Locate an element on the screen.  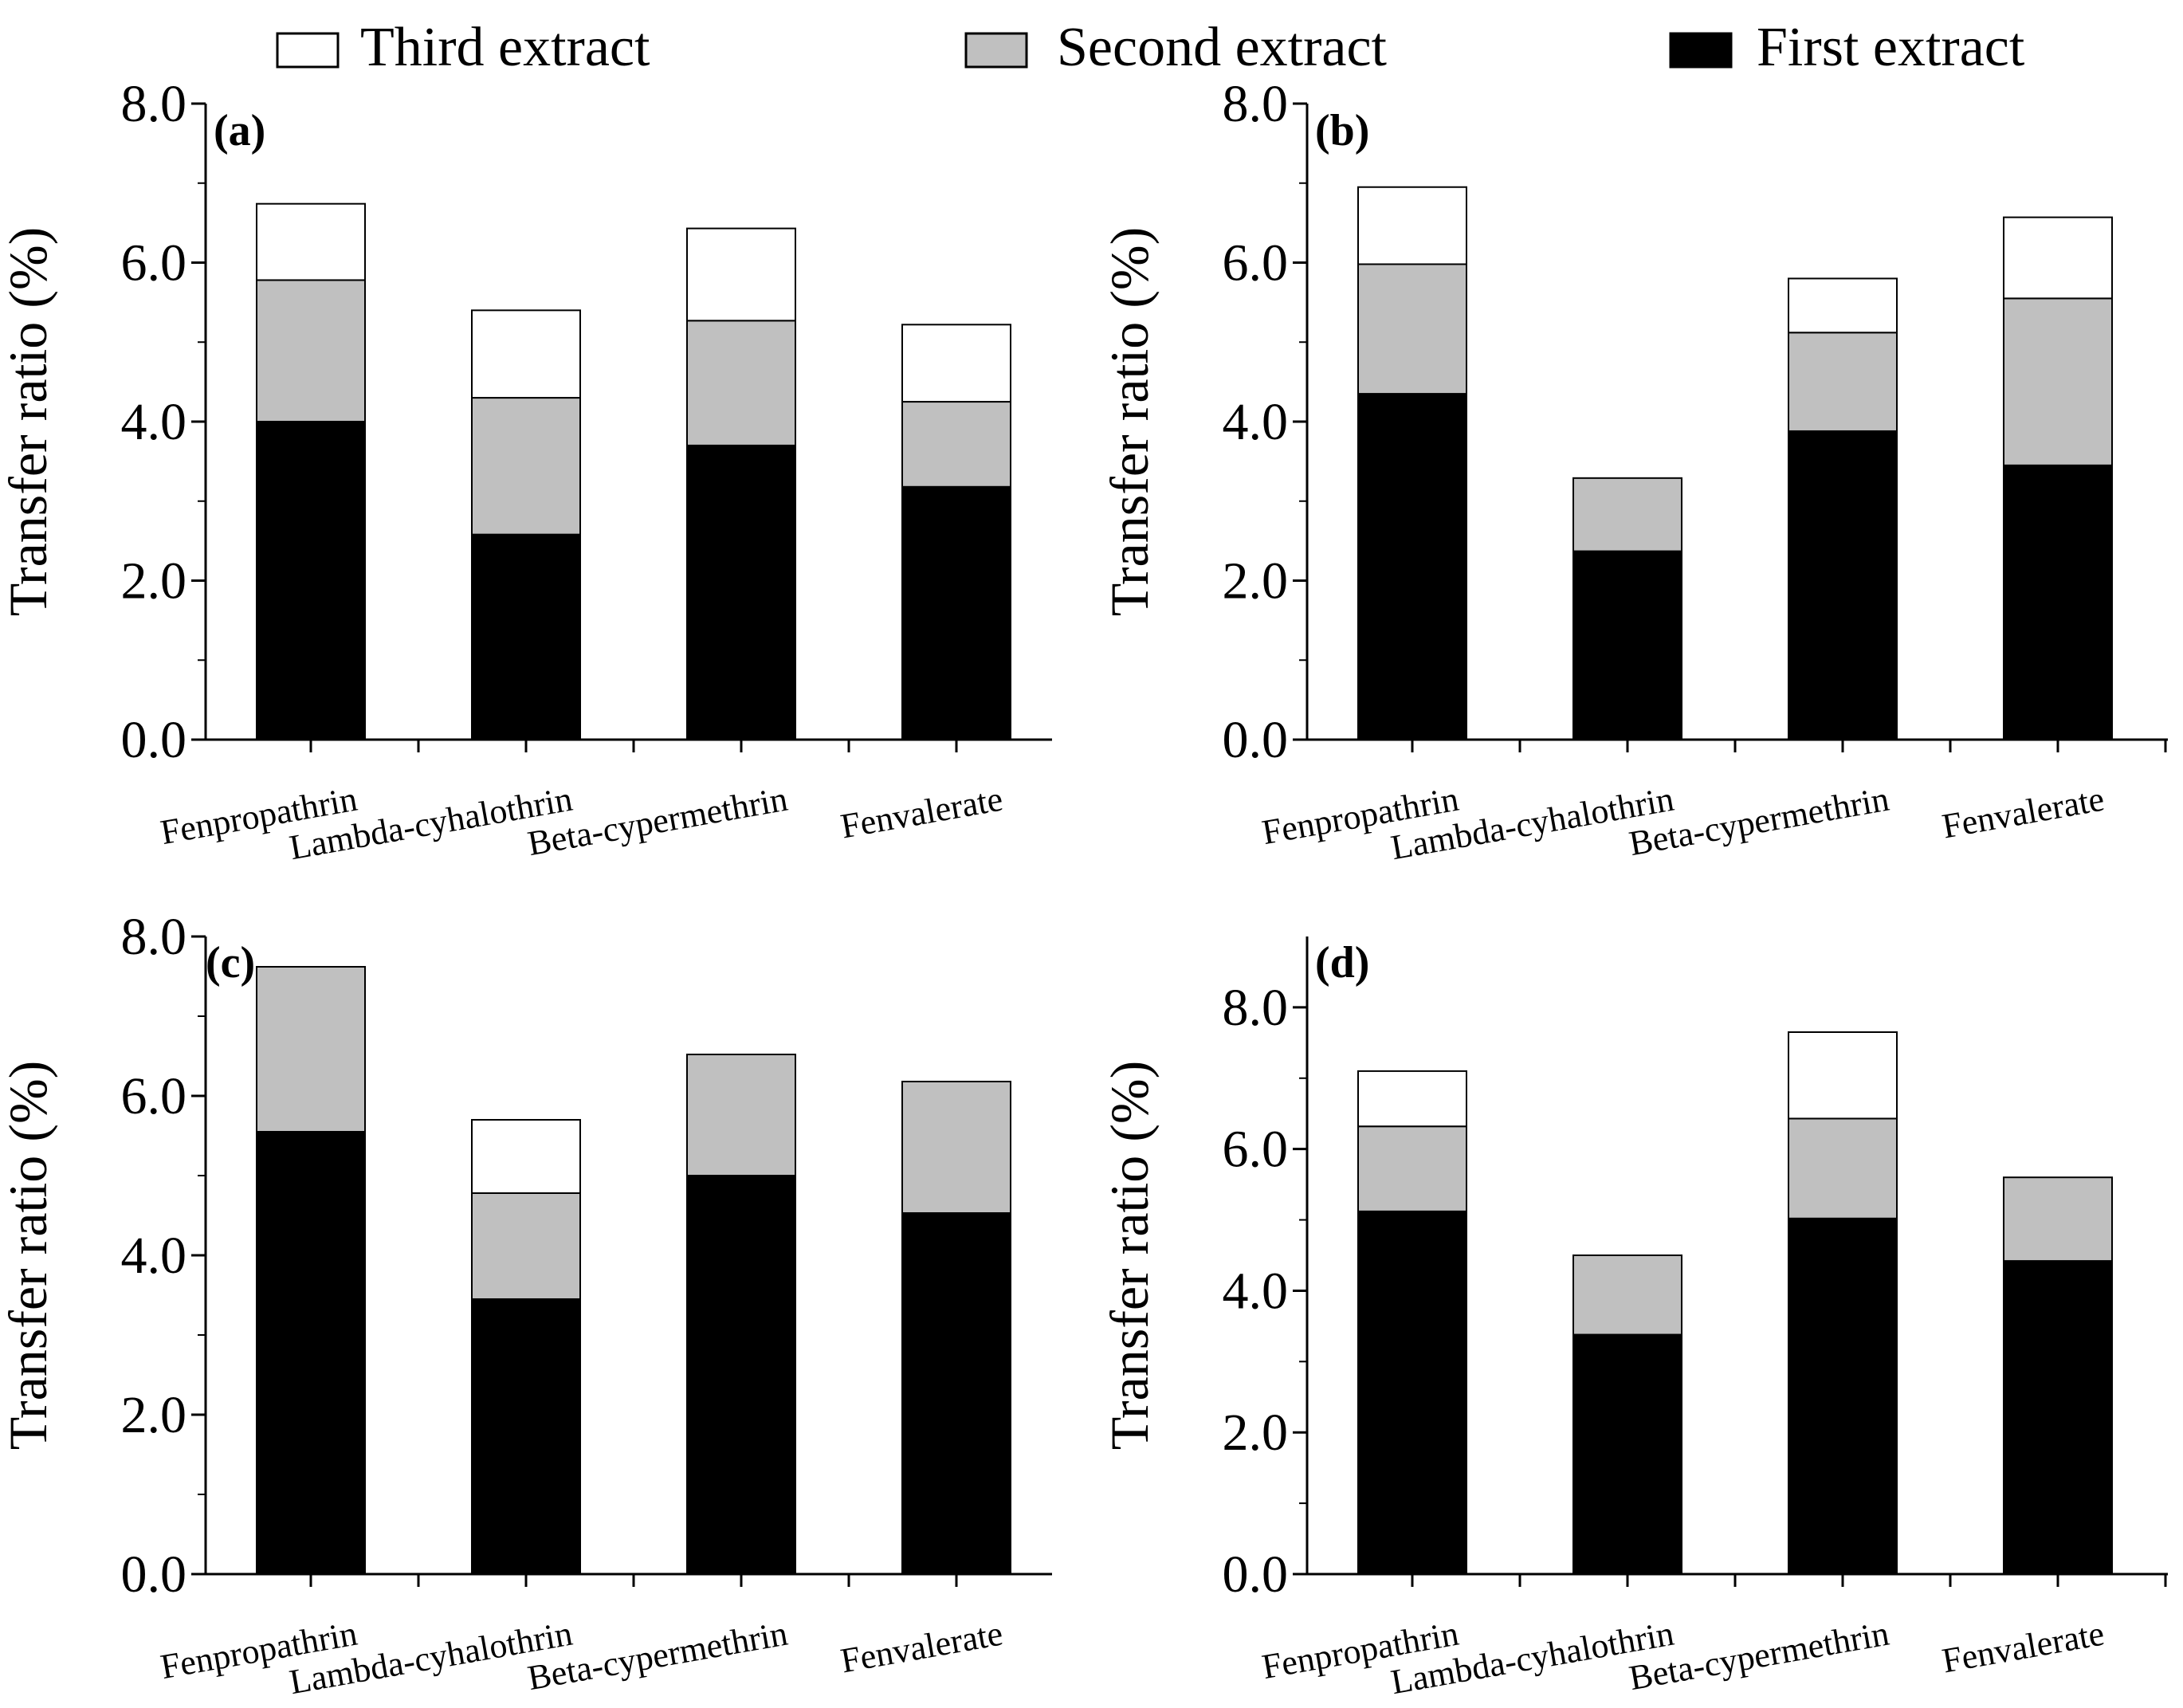
legend-label-third: Third extract is located at coordinates (505, 47).